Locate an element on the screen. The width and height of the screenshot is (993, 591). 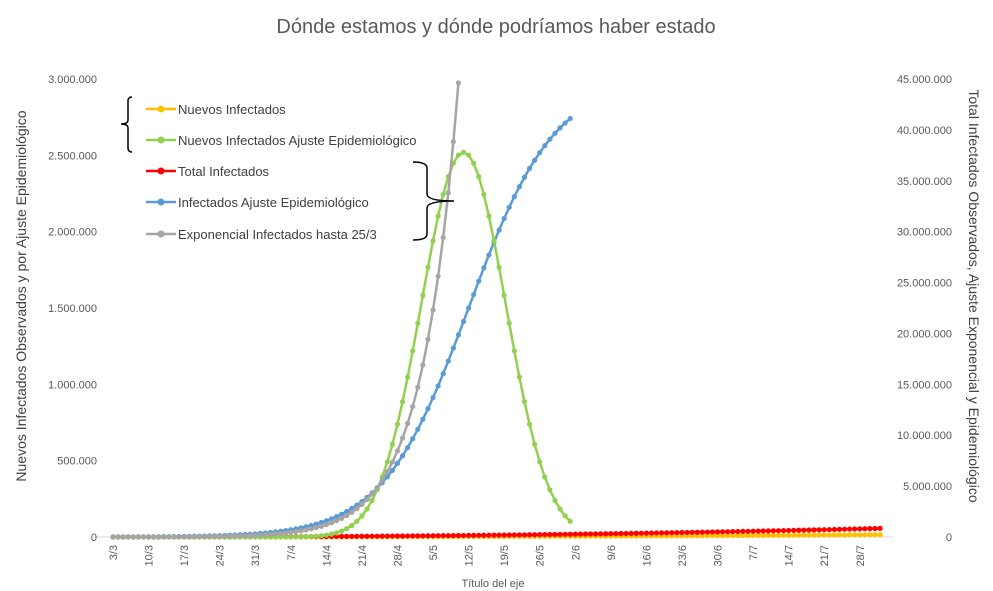
legend-label: Exponencial Infectados hasta 25/3 is located at coordinates (277, 234).